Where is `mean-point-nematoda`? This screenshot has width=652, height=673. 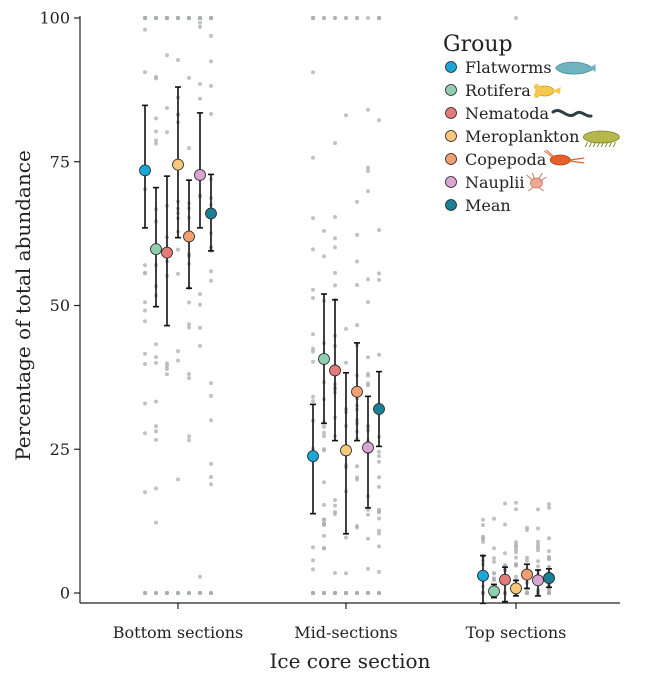
mean-point-nematoda is located at coordinates (505, 579).